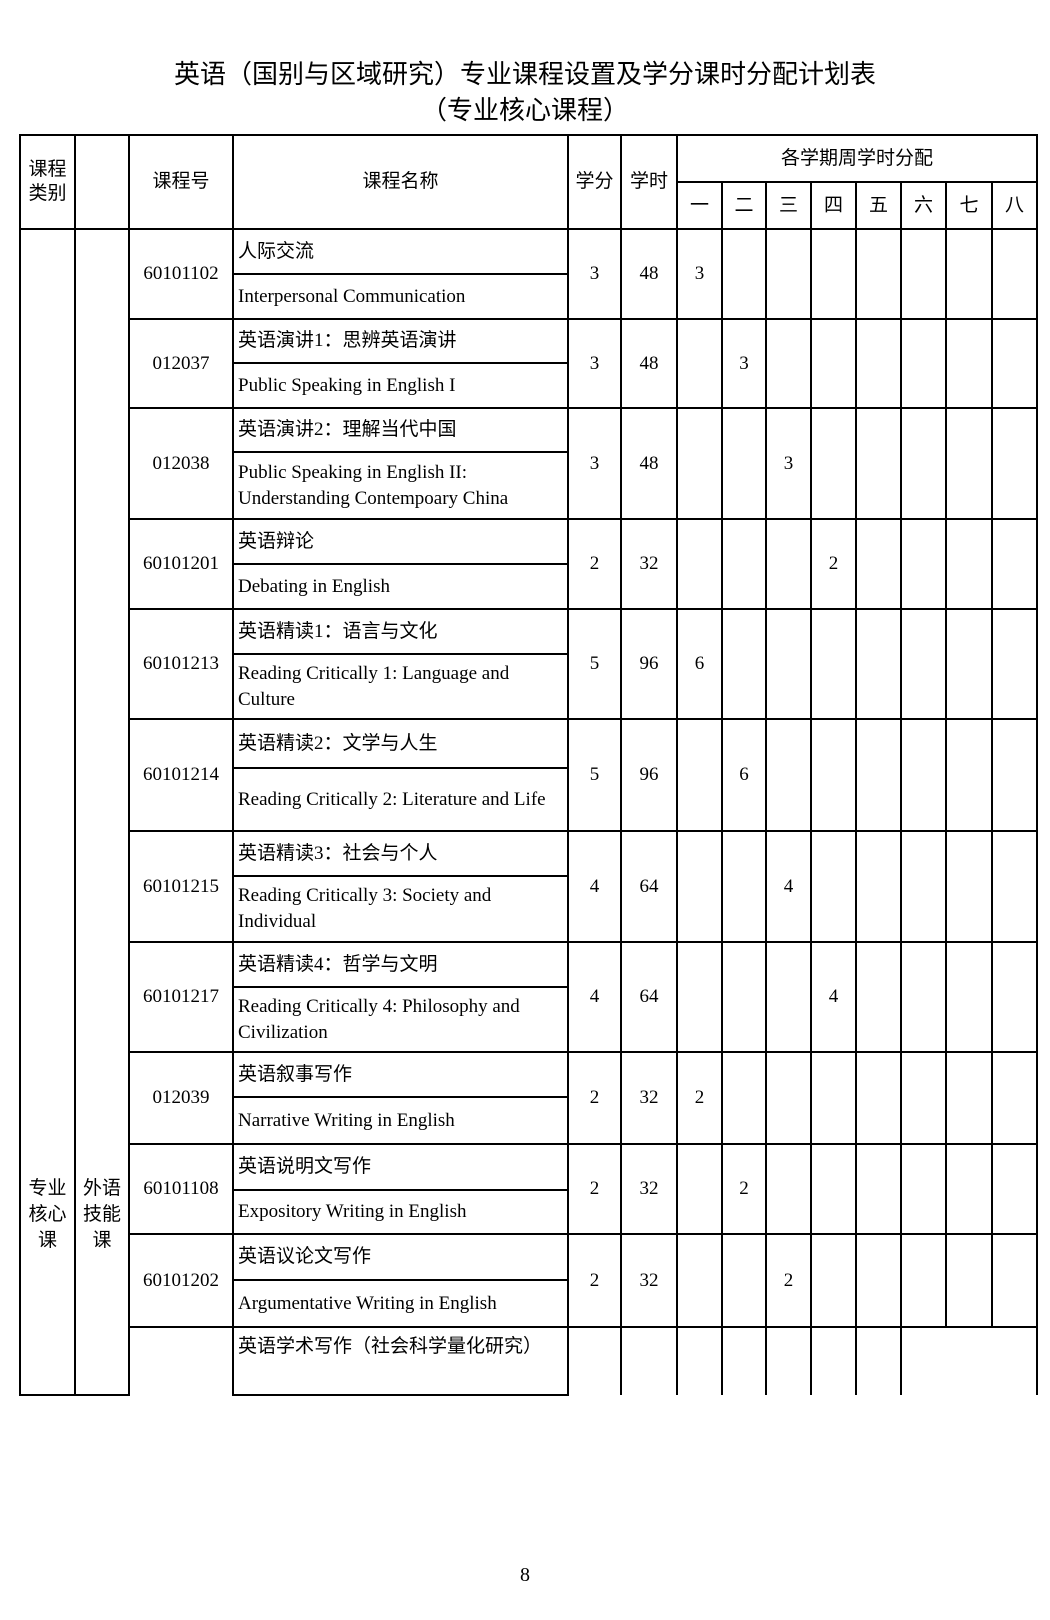  Describe the element at coordinates (744, 1189) in the screenshot. I see `semester-cell-2: 2` at that location.